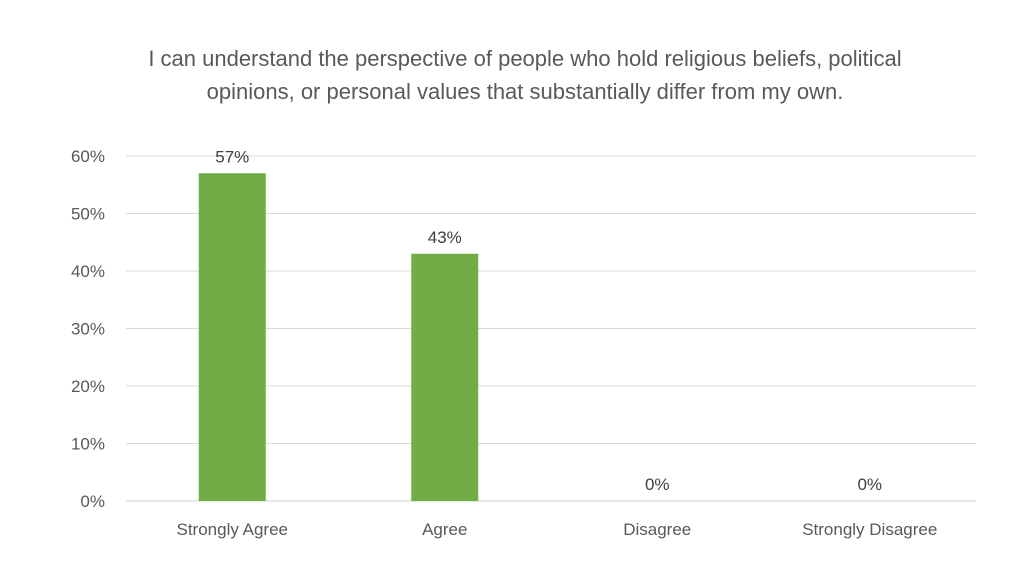 Image resolution: width=1024 pixels, height=576 pixels. Describe the element at coordinates (88, 444) in the screenshot. I see `y-tick-label: 10%` at that location.